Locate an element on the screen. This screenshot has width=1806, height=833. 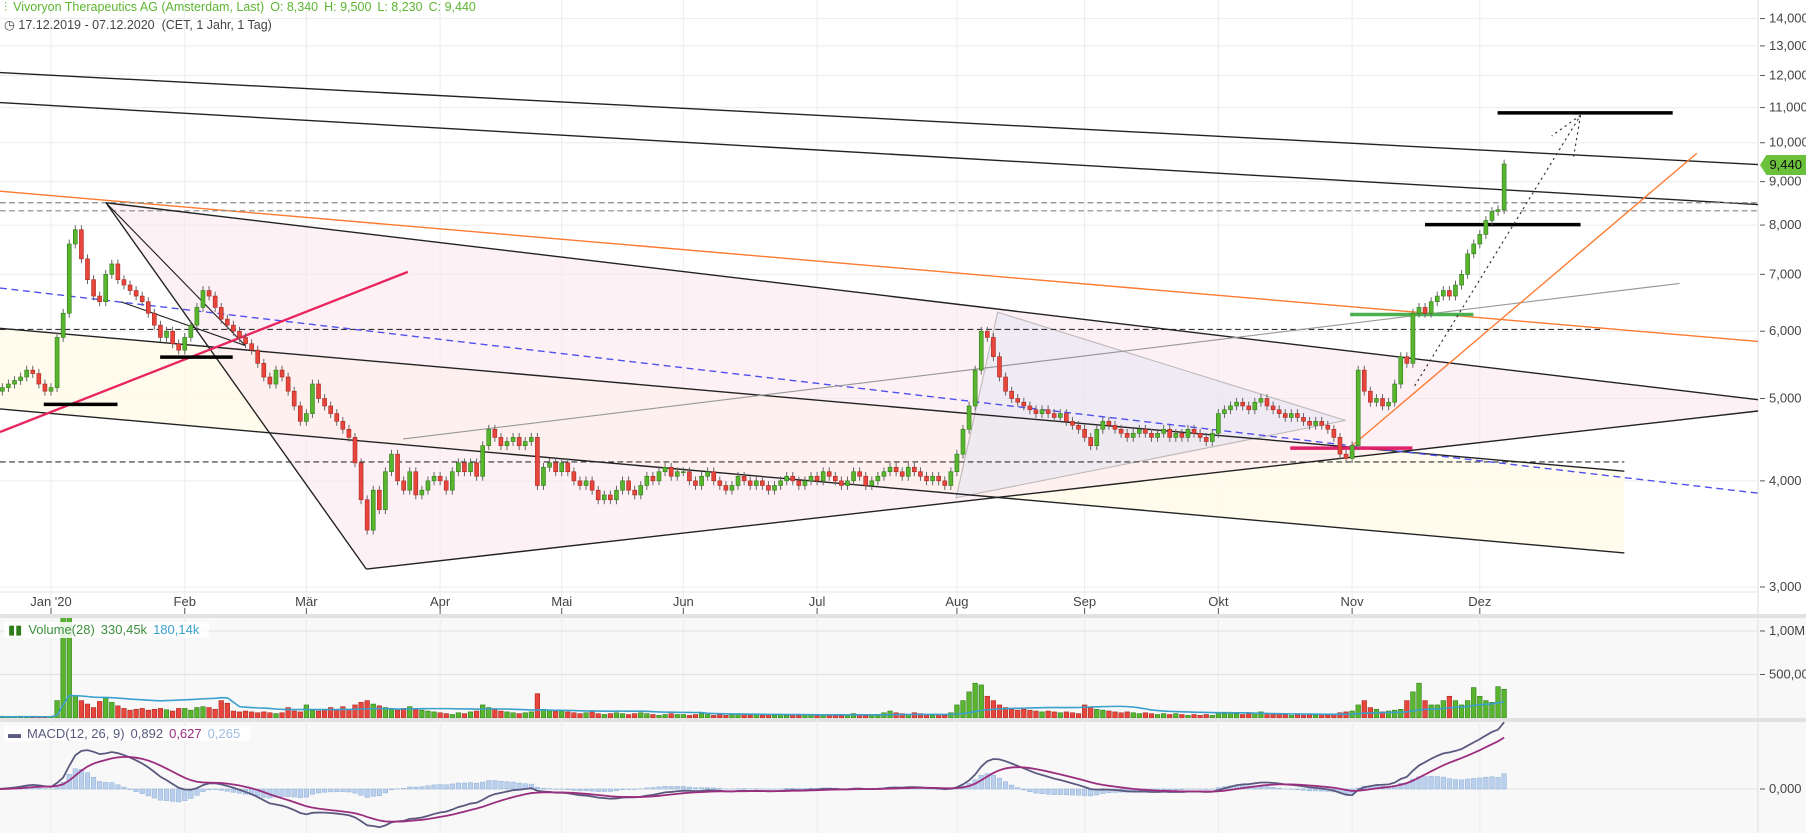
open-value: O: 8,340 is located at coordinates (294, 7).